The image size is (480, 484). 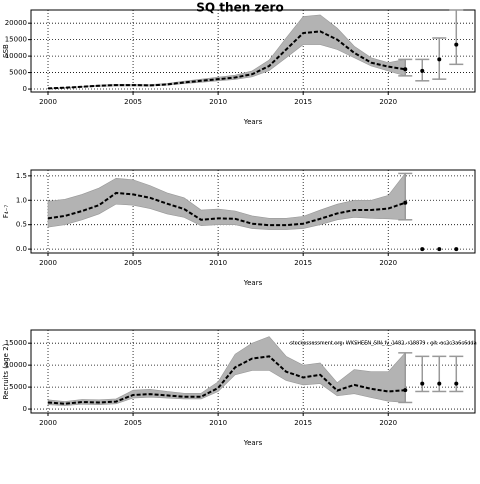 What do you see at coordinates (21, 176) in the screenshot?
I see `y-tick-label: 1.5` at bounding box center [21, 176].